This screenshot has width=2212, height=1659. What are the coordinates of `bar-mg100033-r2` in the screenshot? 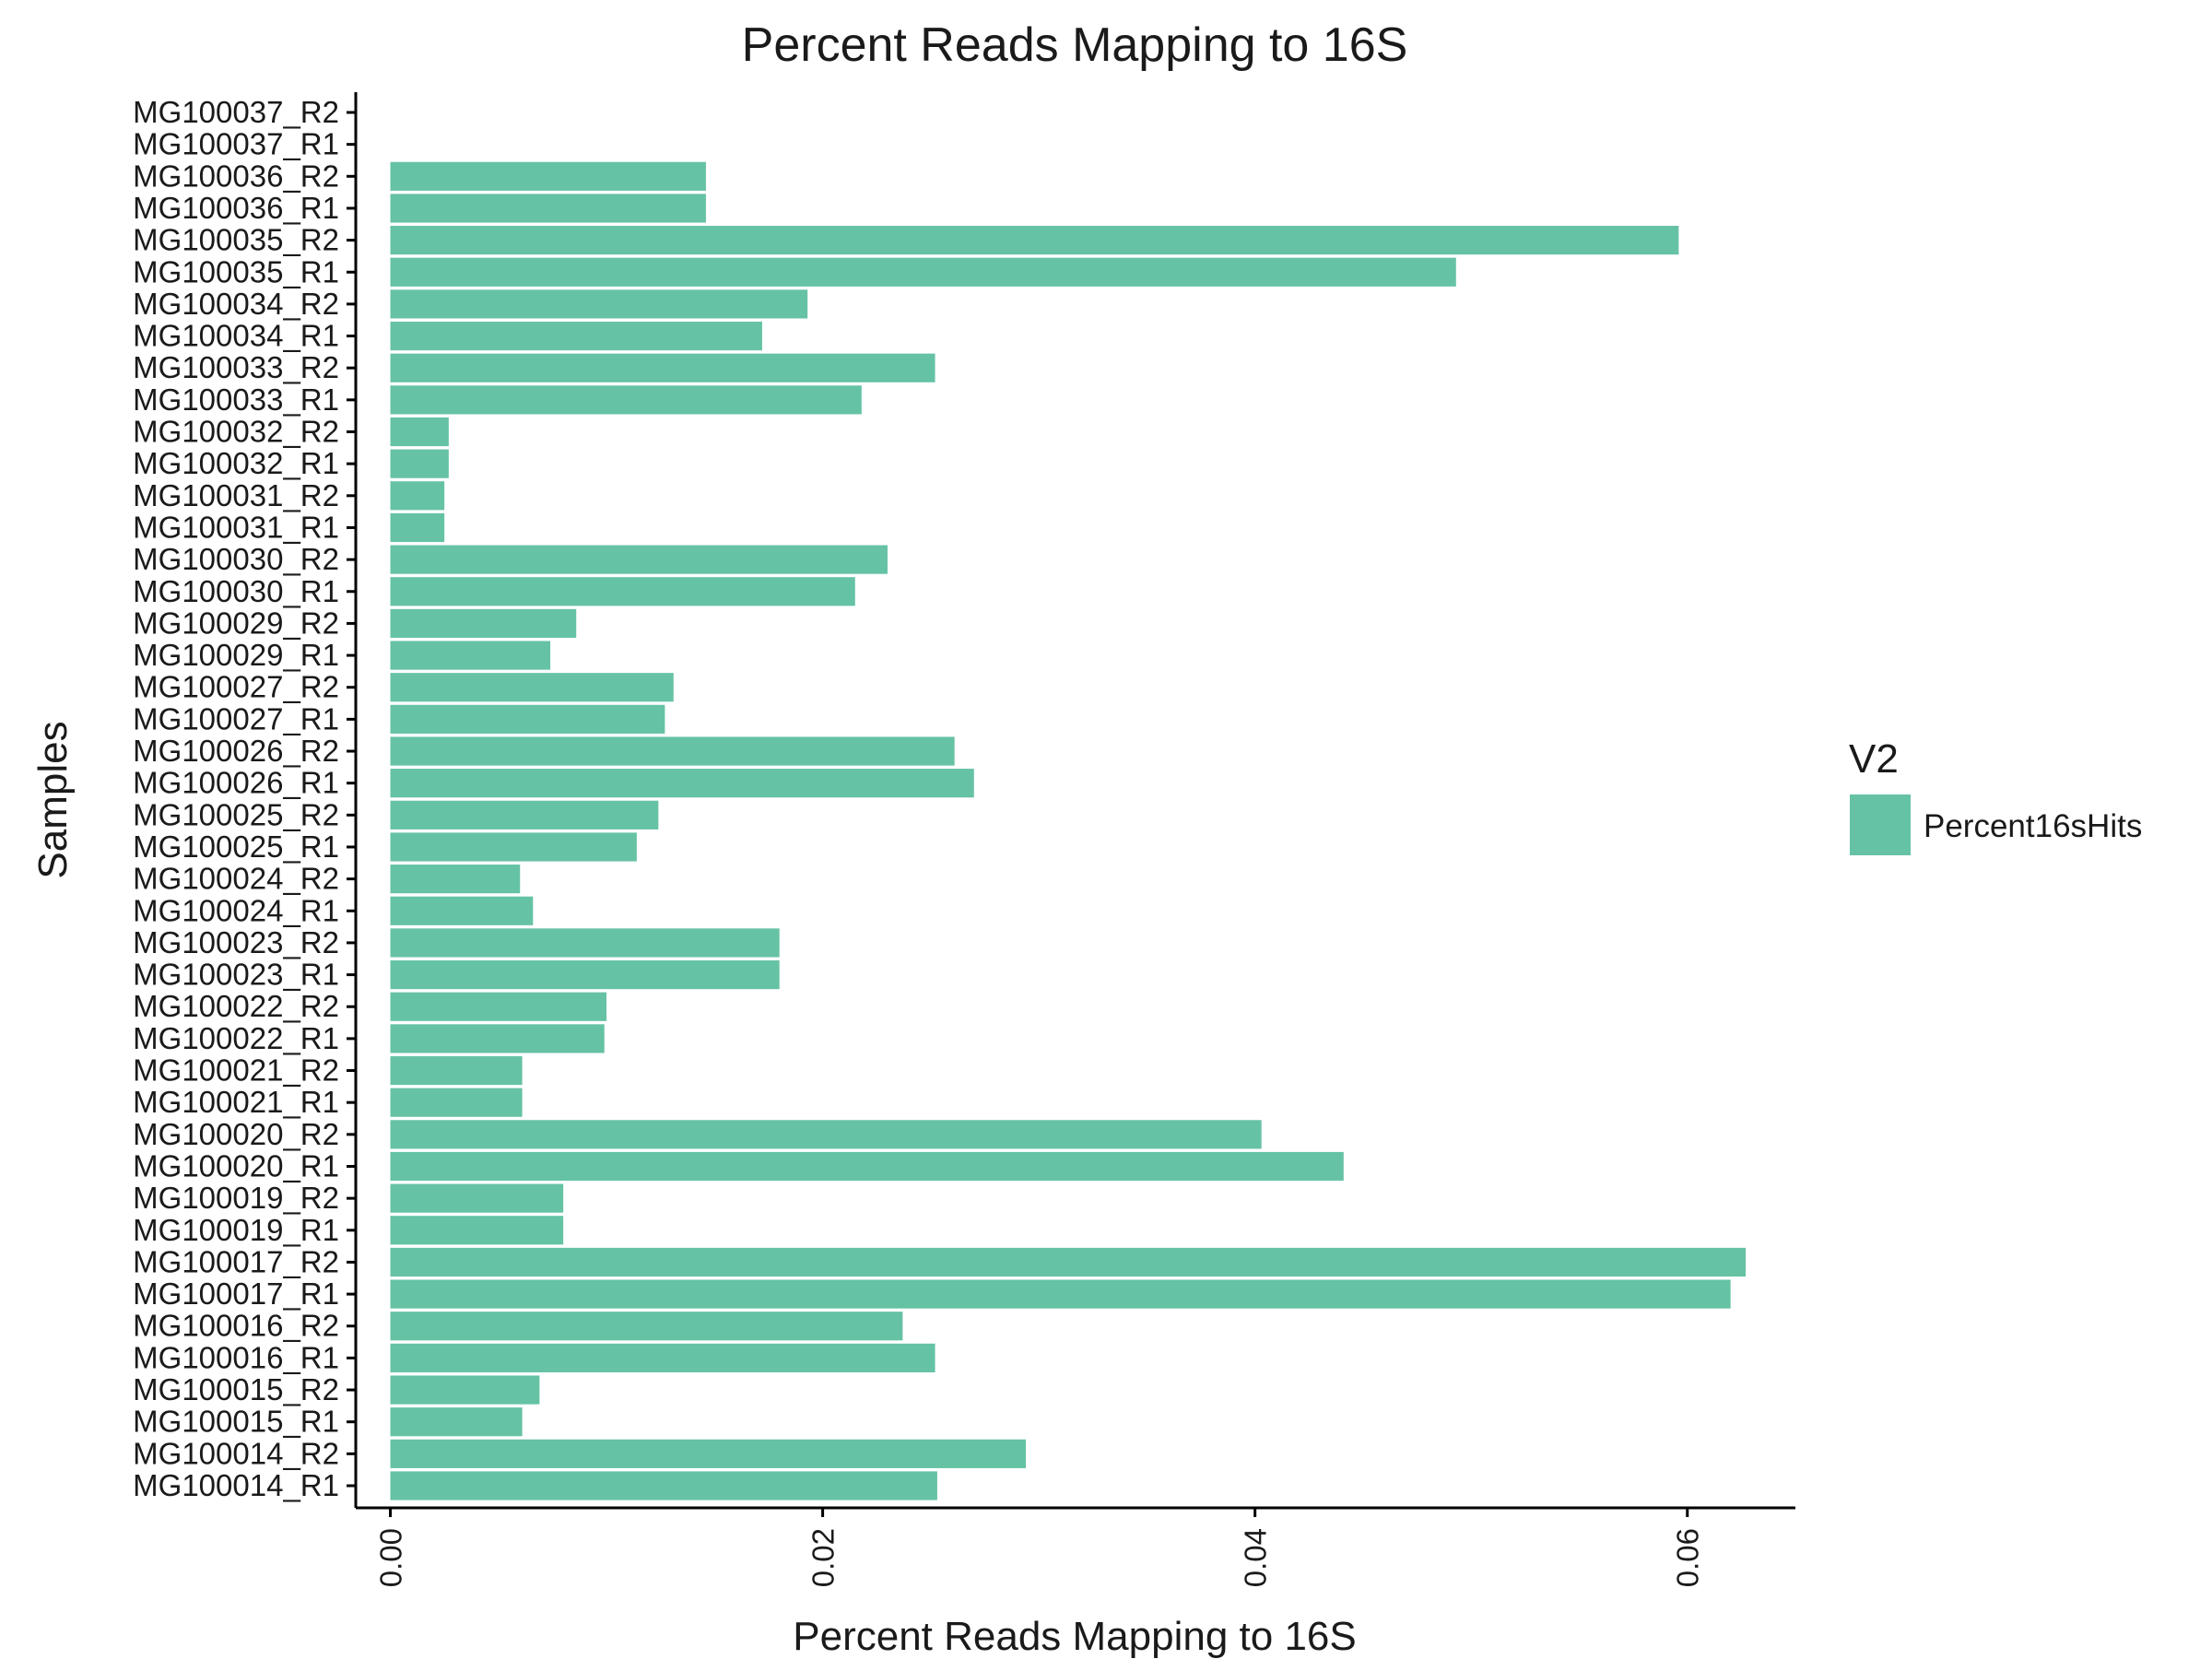 It's located at (662, 367).